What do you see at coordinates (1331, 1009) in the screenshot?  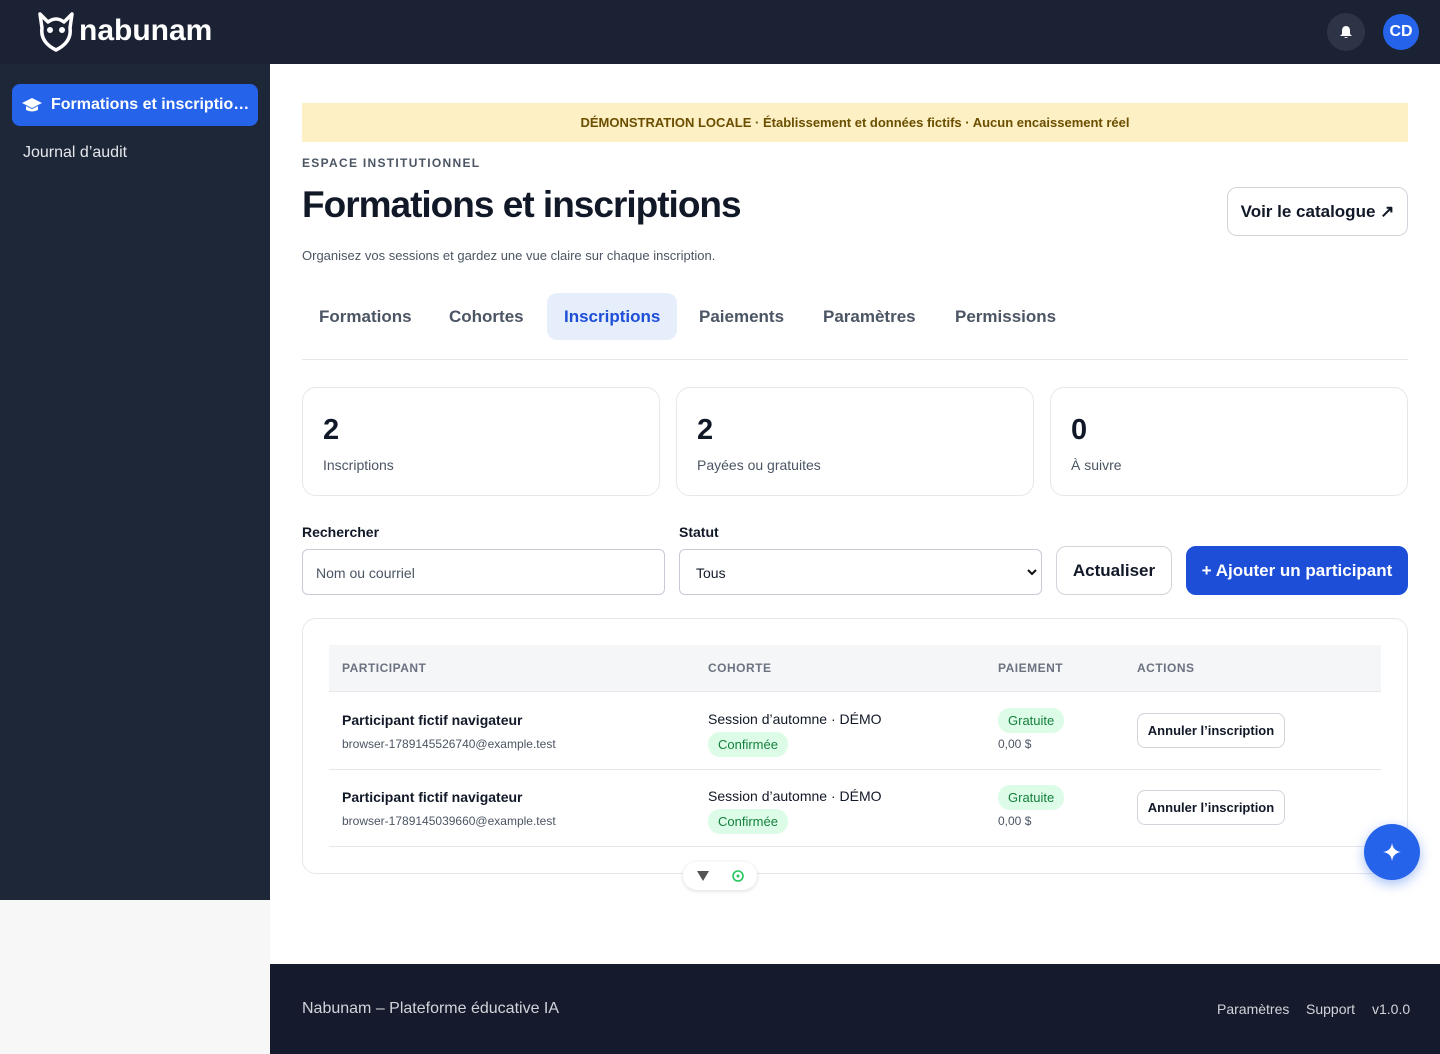 I see `footer-link: Support` at bounding box center [1331, 1009].